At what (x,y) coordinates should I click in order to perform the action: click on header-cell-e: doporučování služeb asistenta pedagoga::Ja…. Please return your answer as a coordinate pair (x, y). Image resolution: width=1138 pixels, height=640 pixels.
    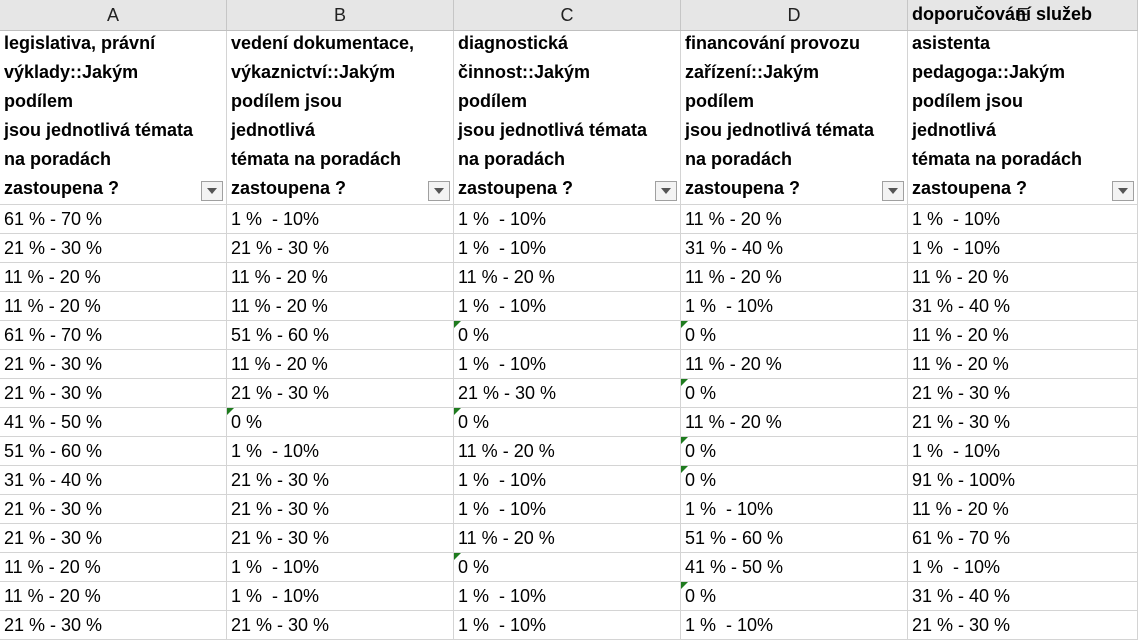
    Looking at the image, I should click on (1023, 104).